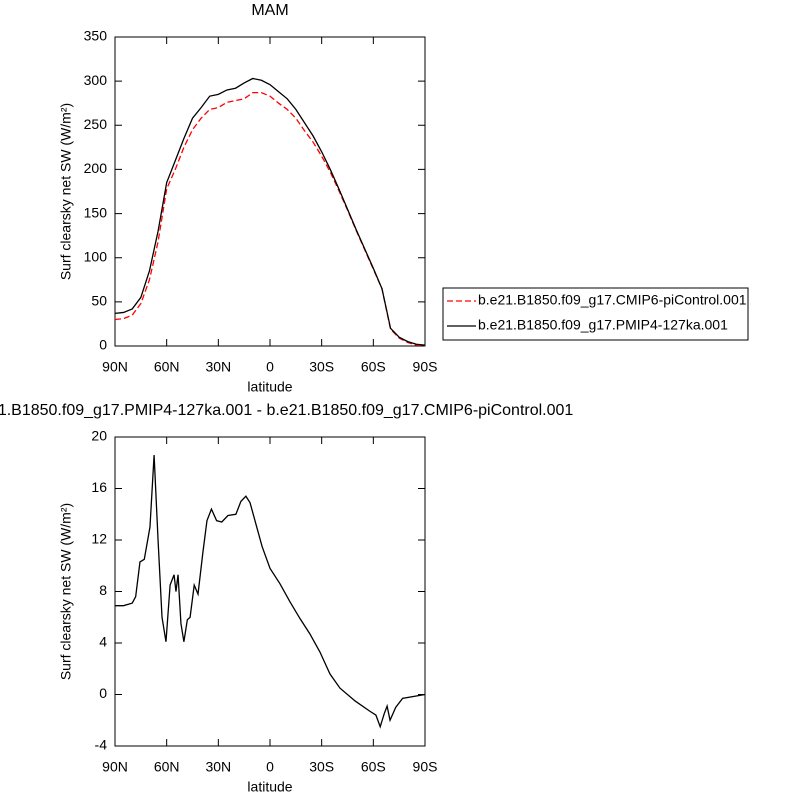 The width and height of the screenshot is (800, 800). I want to click on y-tick-label: 150, so click(96, 212).